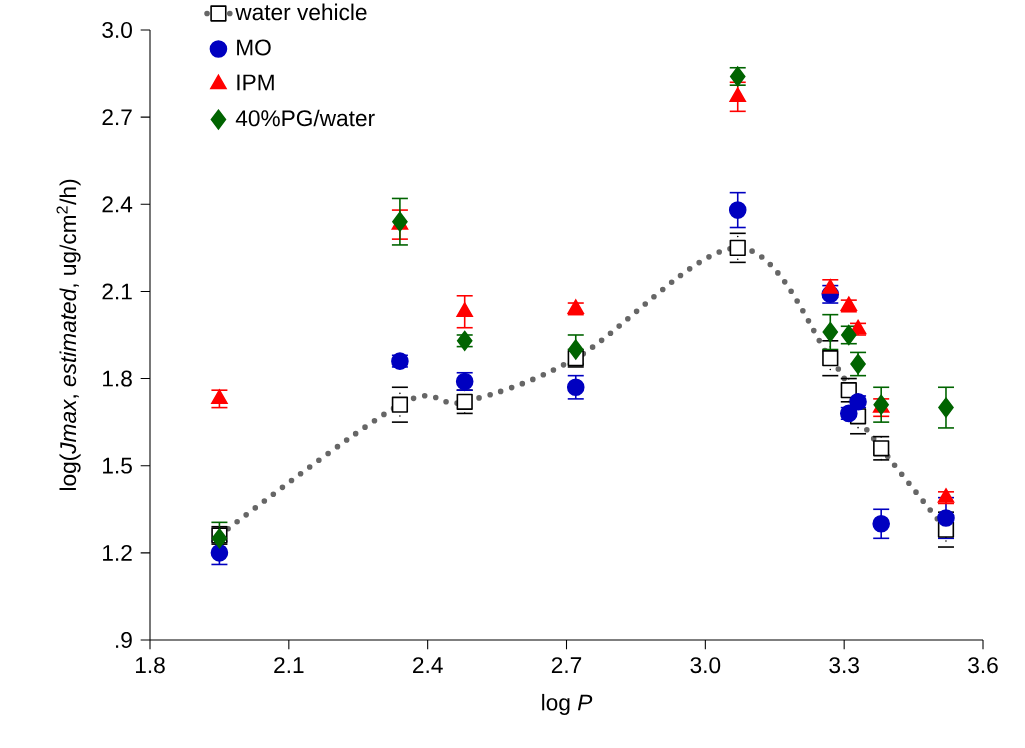 Image resolution: width=1025 pixels, height=748 pixels. I want to click on y-tick-label: 2.1, so click(117, 291).